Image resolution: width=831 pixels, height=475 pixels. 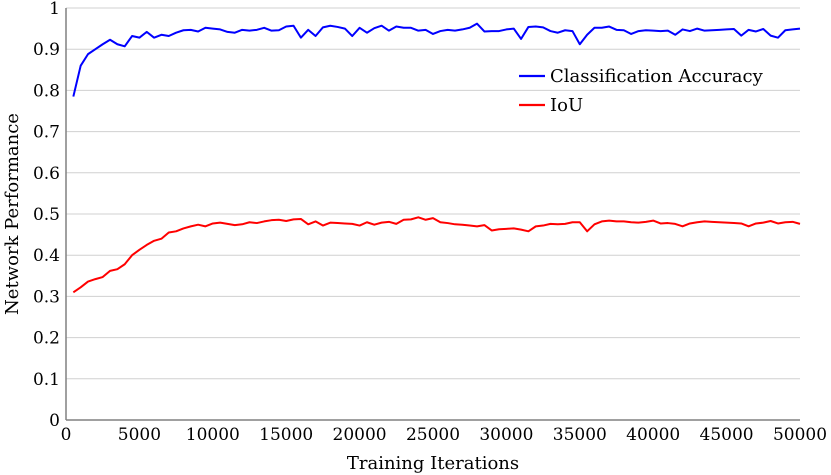 What do you see at coordinates (46, 297) in the screenshot?
I see `y-tick-label: 0.3` at bounding box center [46, 297].